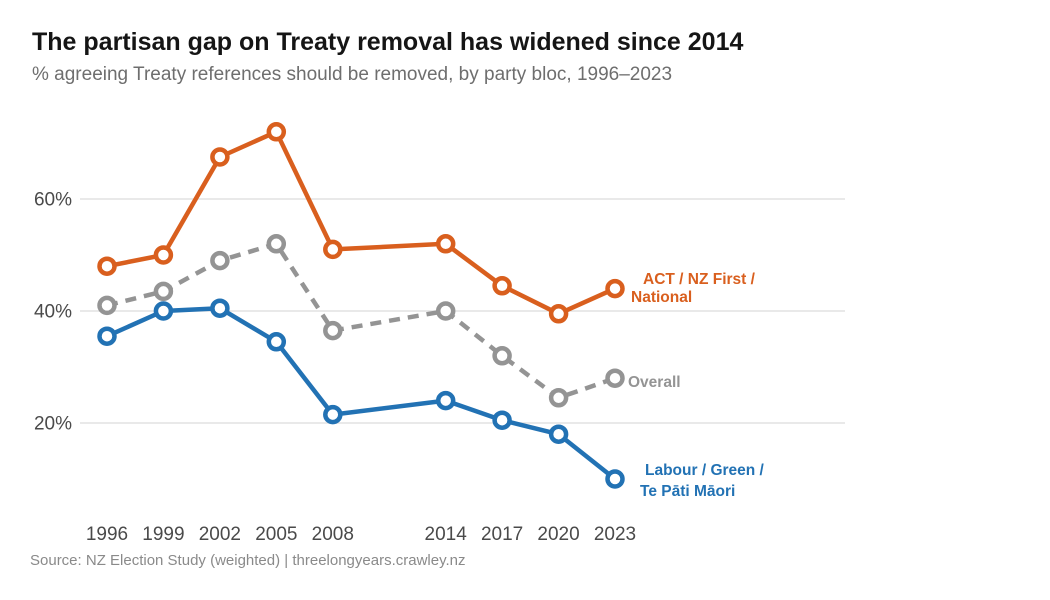 Image resolution: width=1050 pixels, height=600 pixels. What do you see at coordinates (333, 330) in the screenshot?
I see `marker-overall-2008` at bounding box center [333, 330].